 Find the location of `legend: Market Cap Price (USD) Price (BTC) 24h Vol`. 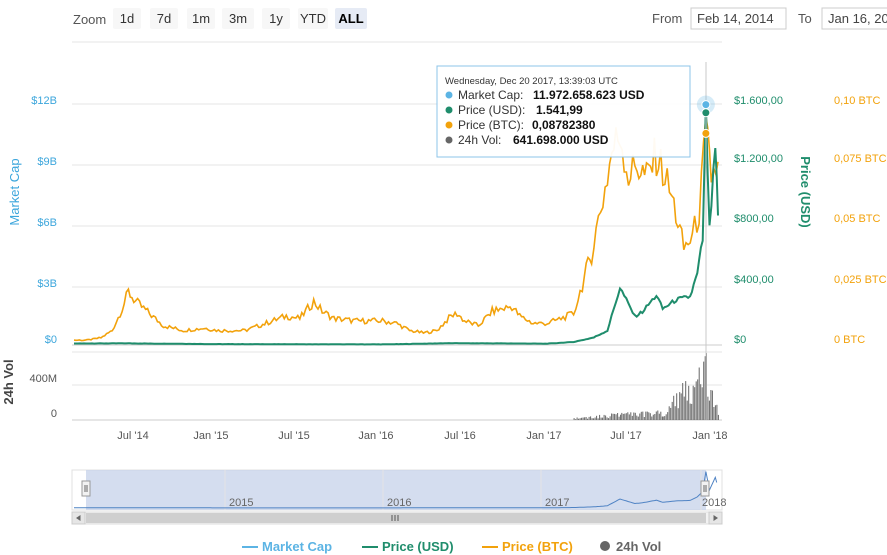

legend: Market Cap Price (USD) Price (BTC) 24h Vol is located at coordinates (451, 546).